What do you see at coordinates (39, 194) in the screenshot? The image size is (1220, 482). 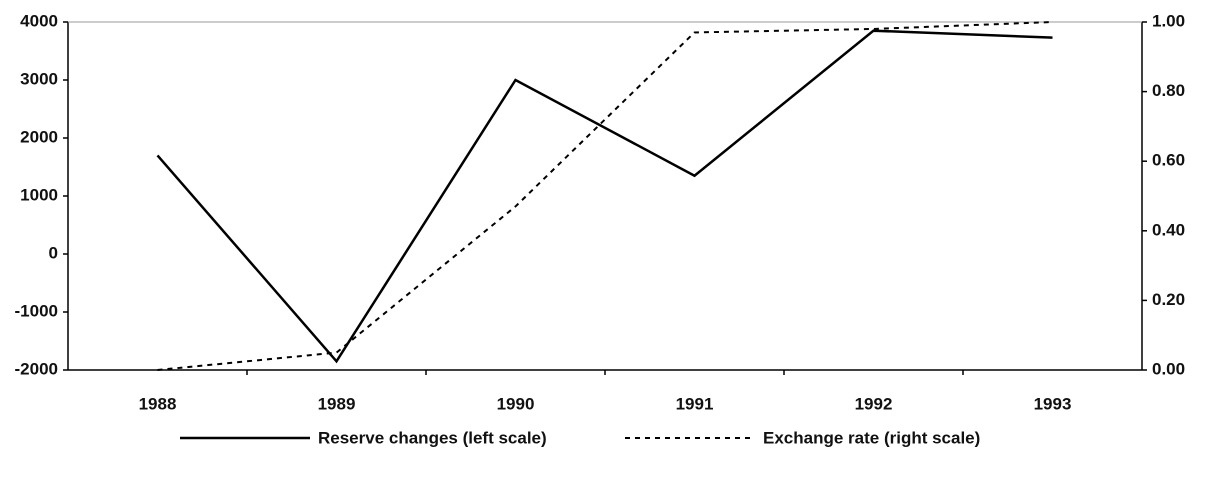 I see `y-tick-label: 1000` at bounding box center [39, 194].